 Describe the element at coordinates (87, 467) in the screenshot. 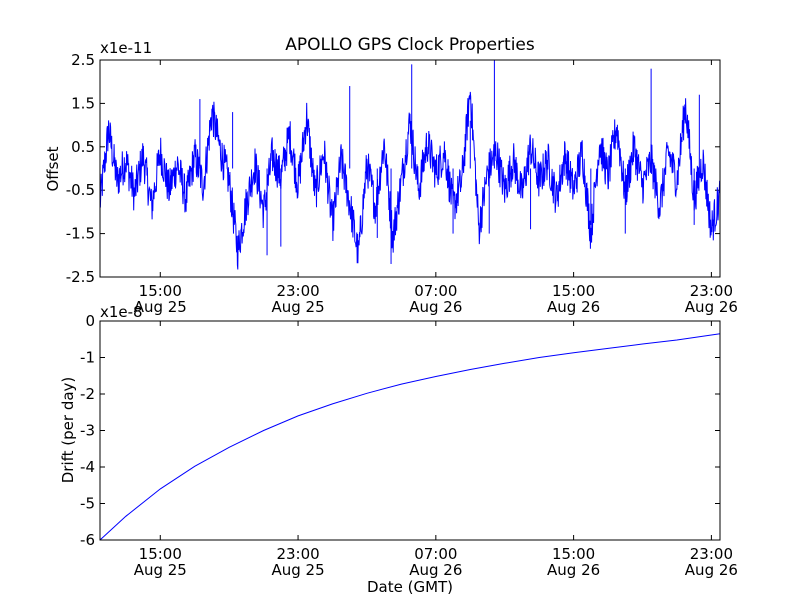

I see `drift-ytick-label: -4` at that location.